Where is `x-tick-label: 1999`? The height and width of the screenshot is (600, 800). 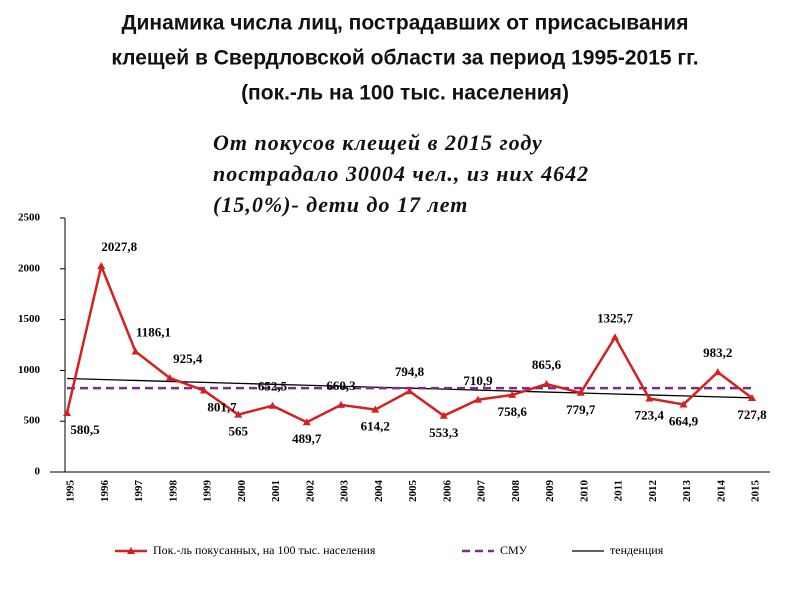 x-tick-label: 1999 is located at coordinates (208, 491).